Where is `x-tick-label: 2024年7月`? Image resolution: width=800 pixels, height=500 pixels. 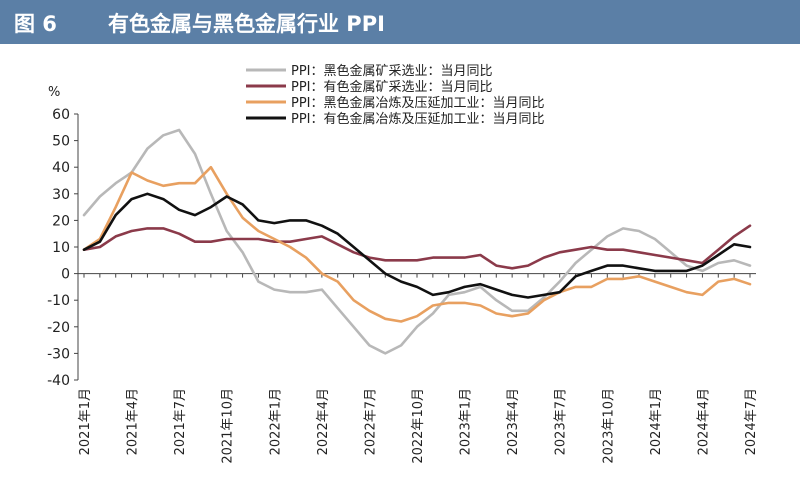 x-tick-label: 2024年7月 is located at coordinates (751, 421).